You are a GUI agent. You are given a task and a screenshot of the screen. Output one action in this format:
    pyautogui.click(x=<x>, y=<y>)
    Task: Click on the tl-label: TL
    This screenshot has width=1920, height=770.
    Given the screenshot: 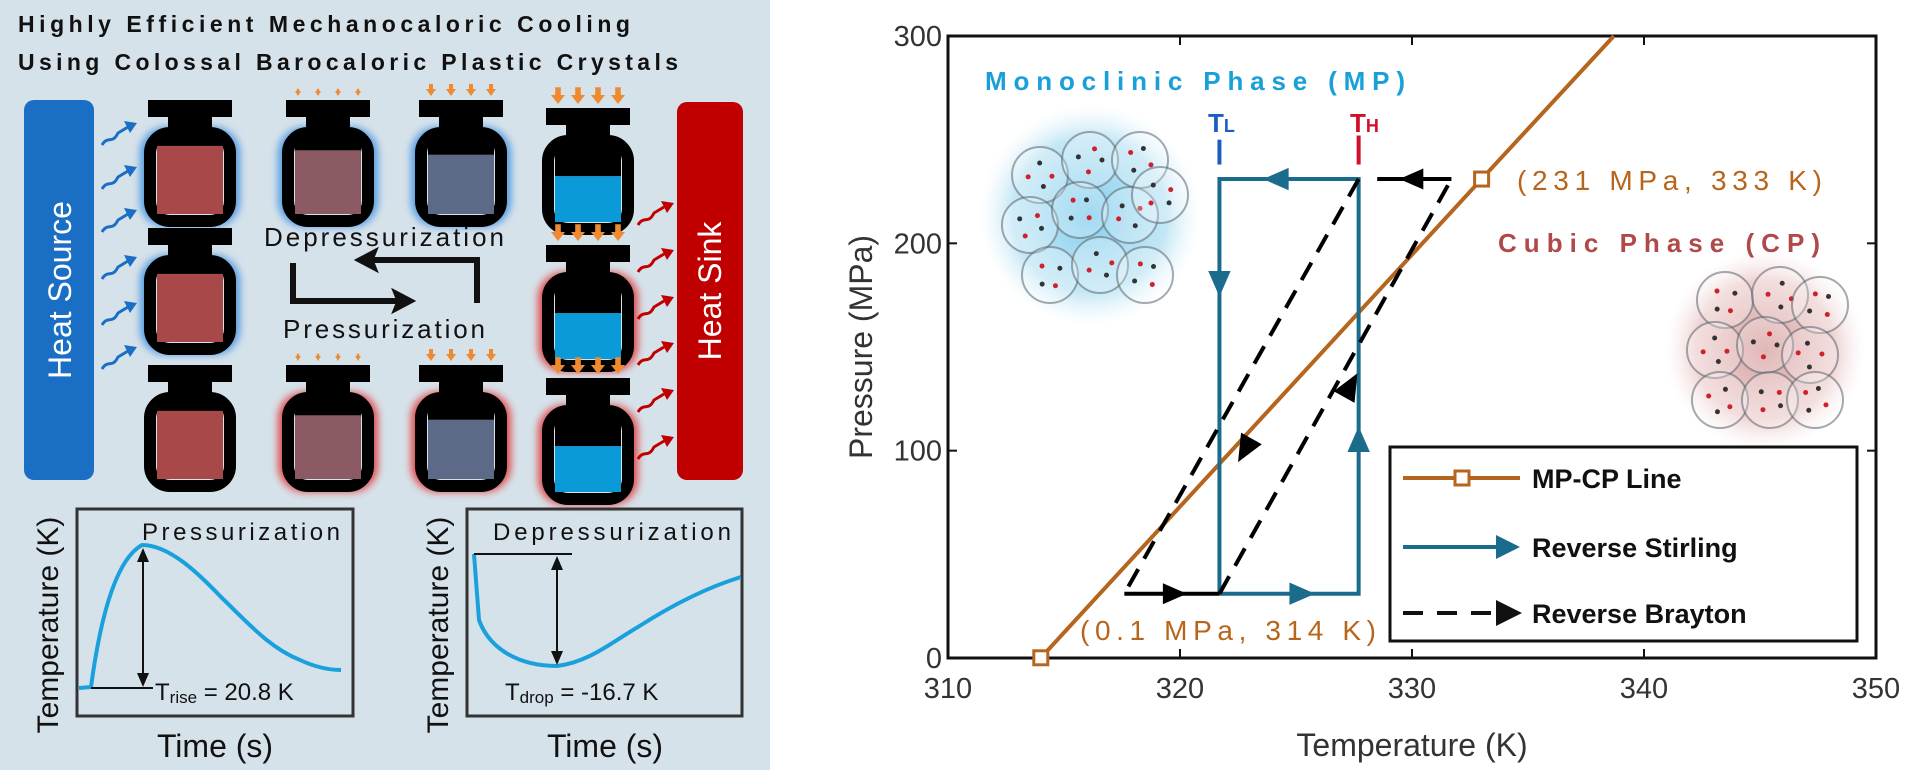 What is the action you would take?
    pyautogui.click(x=1221, y=123)
    